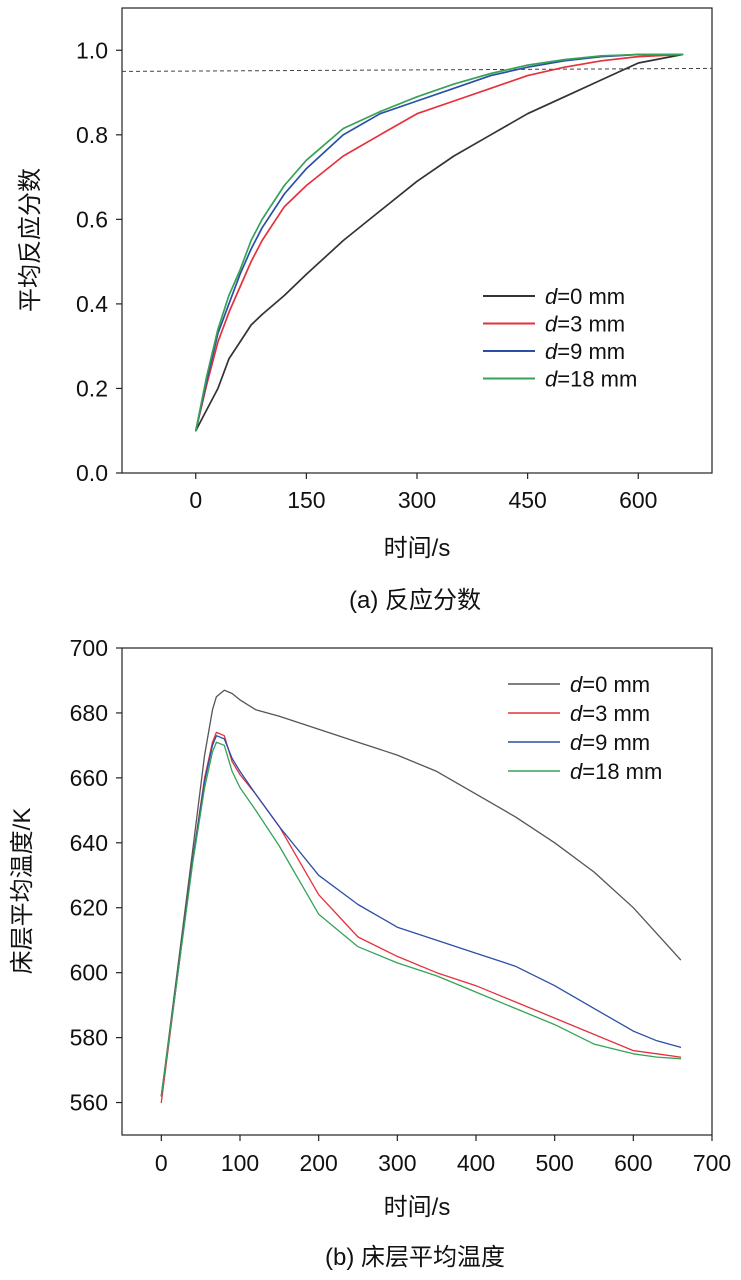  What do you see at coordinates (92, 304) in the screenshot?
I see `y-tick-label: 0.4` at bounding box center [92, 304].